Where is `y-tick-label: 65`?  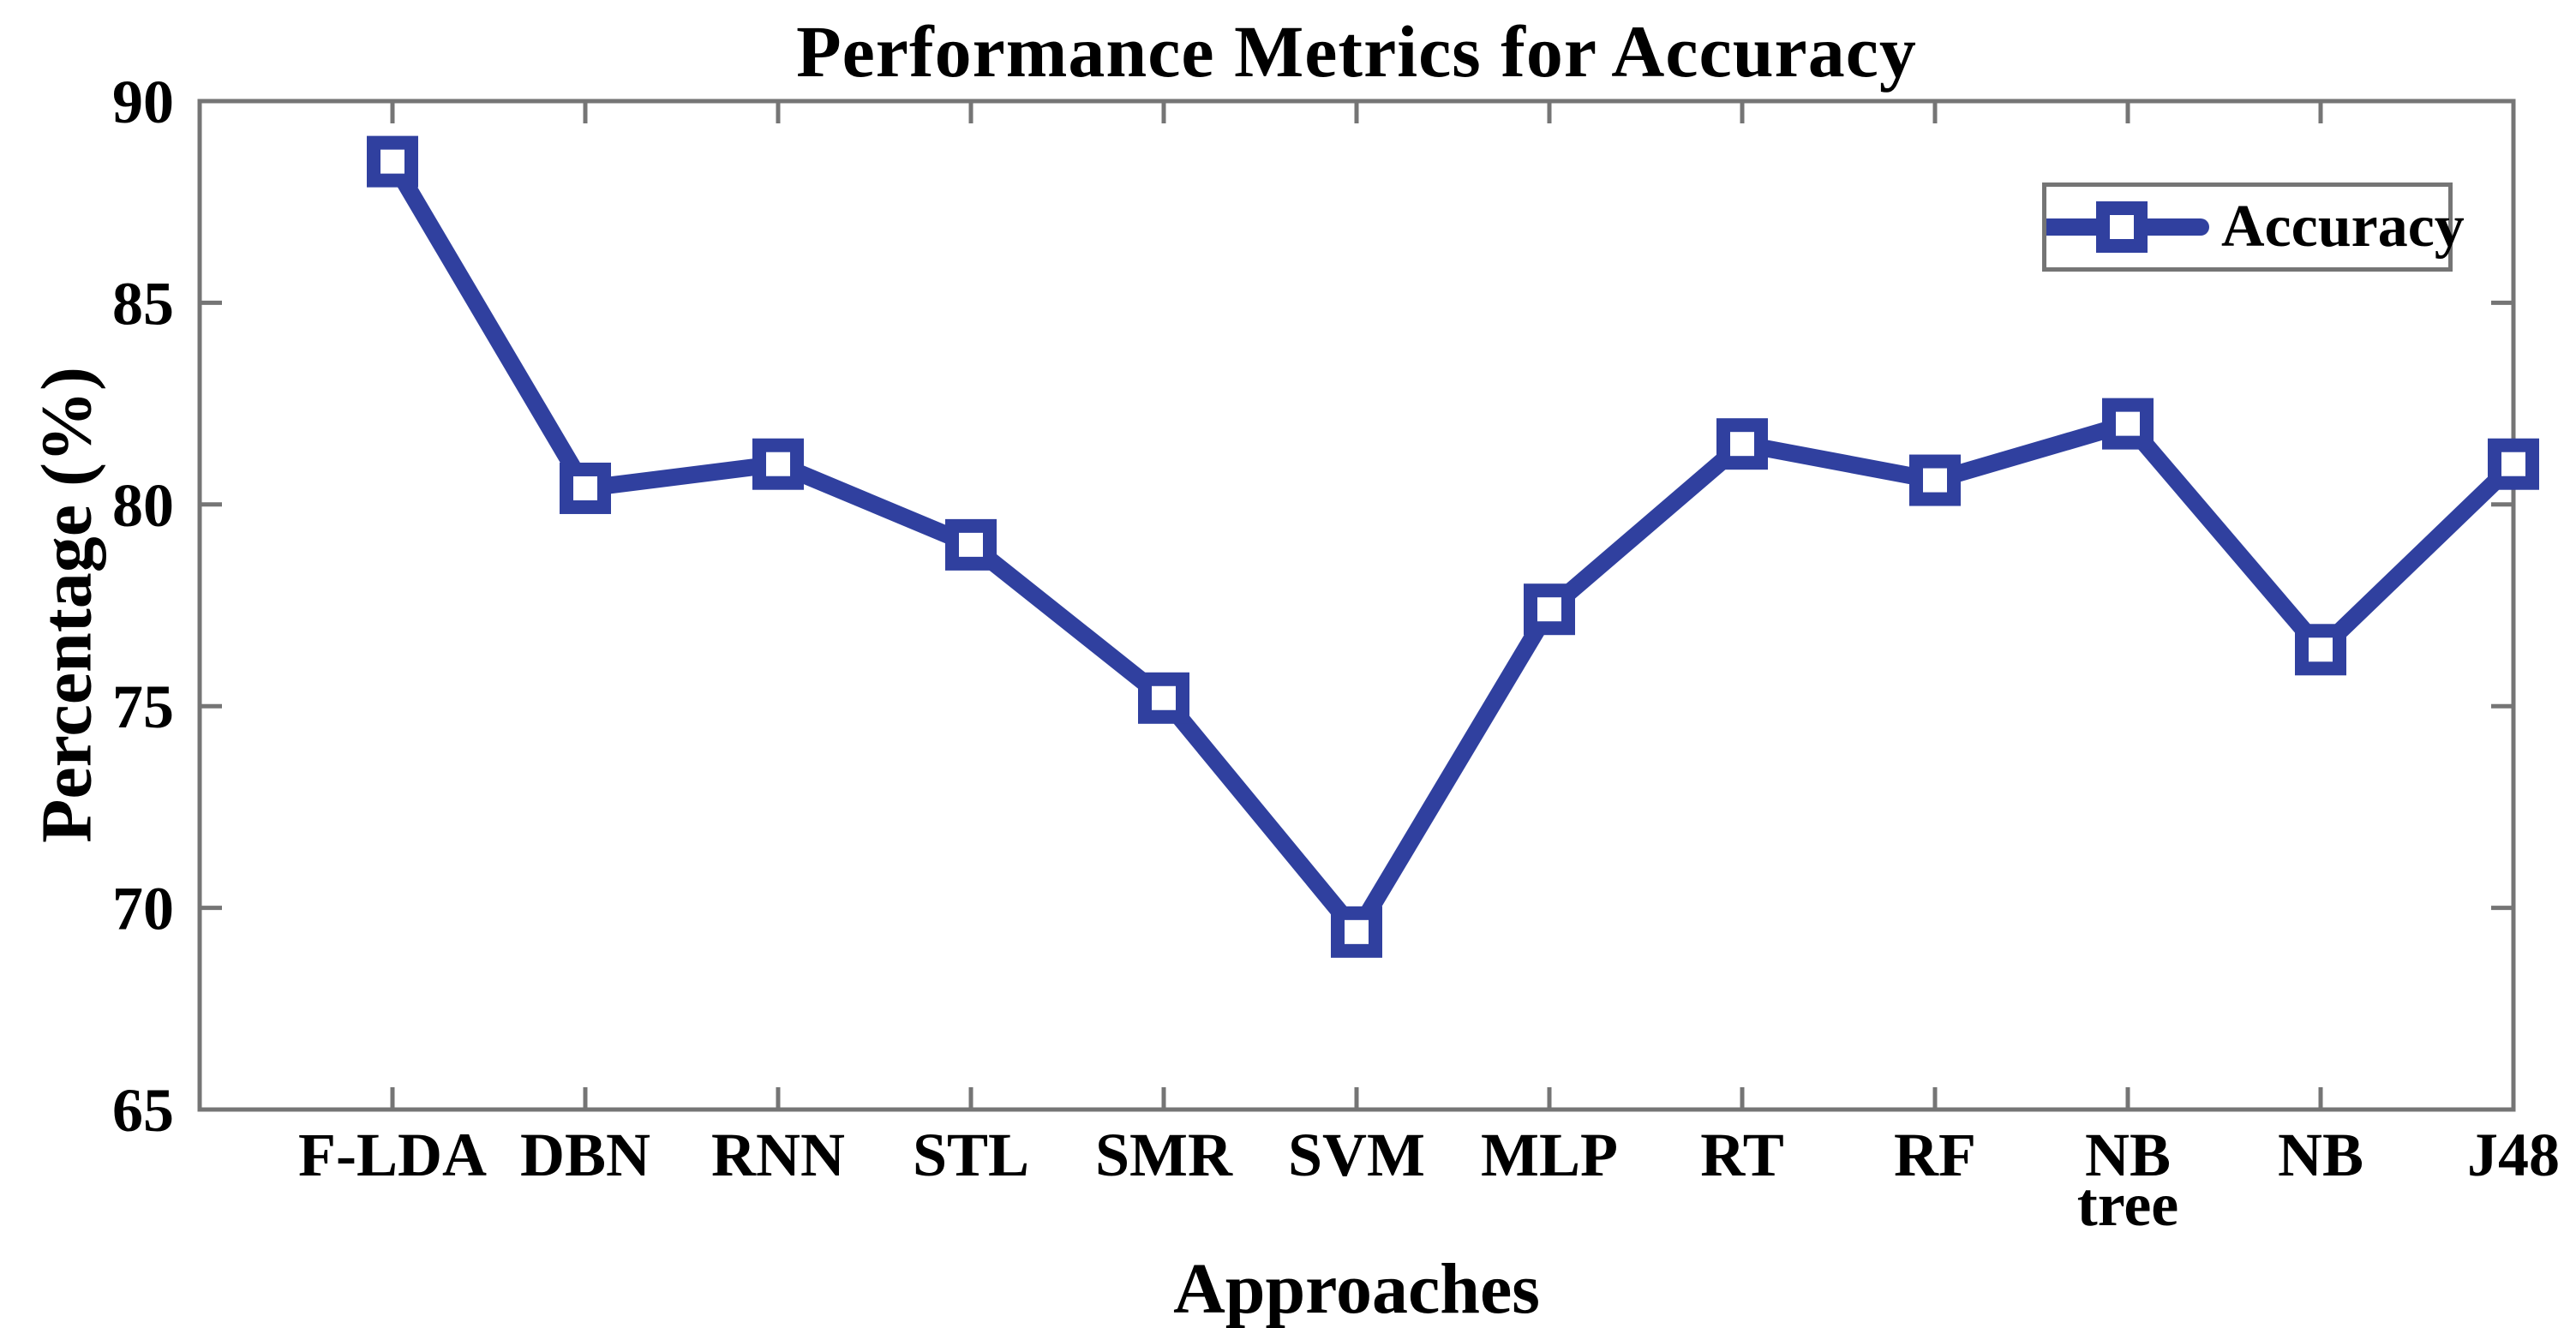 y-tick-label: 65 is located at coordinates (143, 1110).